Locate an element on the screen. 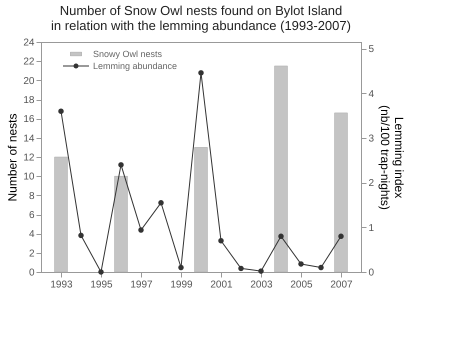  y2-axis-title: Lemming index (nb/100 trap-nights) is located at coordinates (392, 157).